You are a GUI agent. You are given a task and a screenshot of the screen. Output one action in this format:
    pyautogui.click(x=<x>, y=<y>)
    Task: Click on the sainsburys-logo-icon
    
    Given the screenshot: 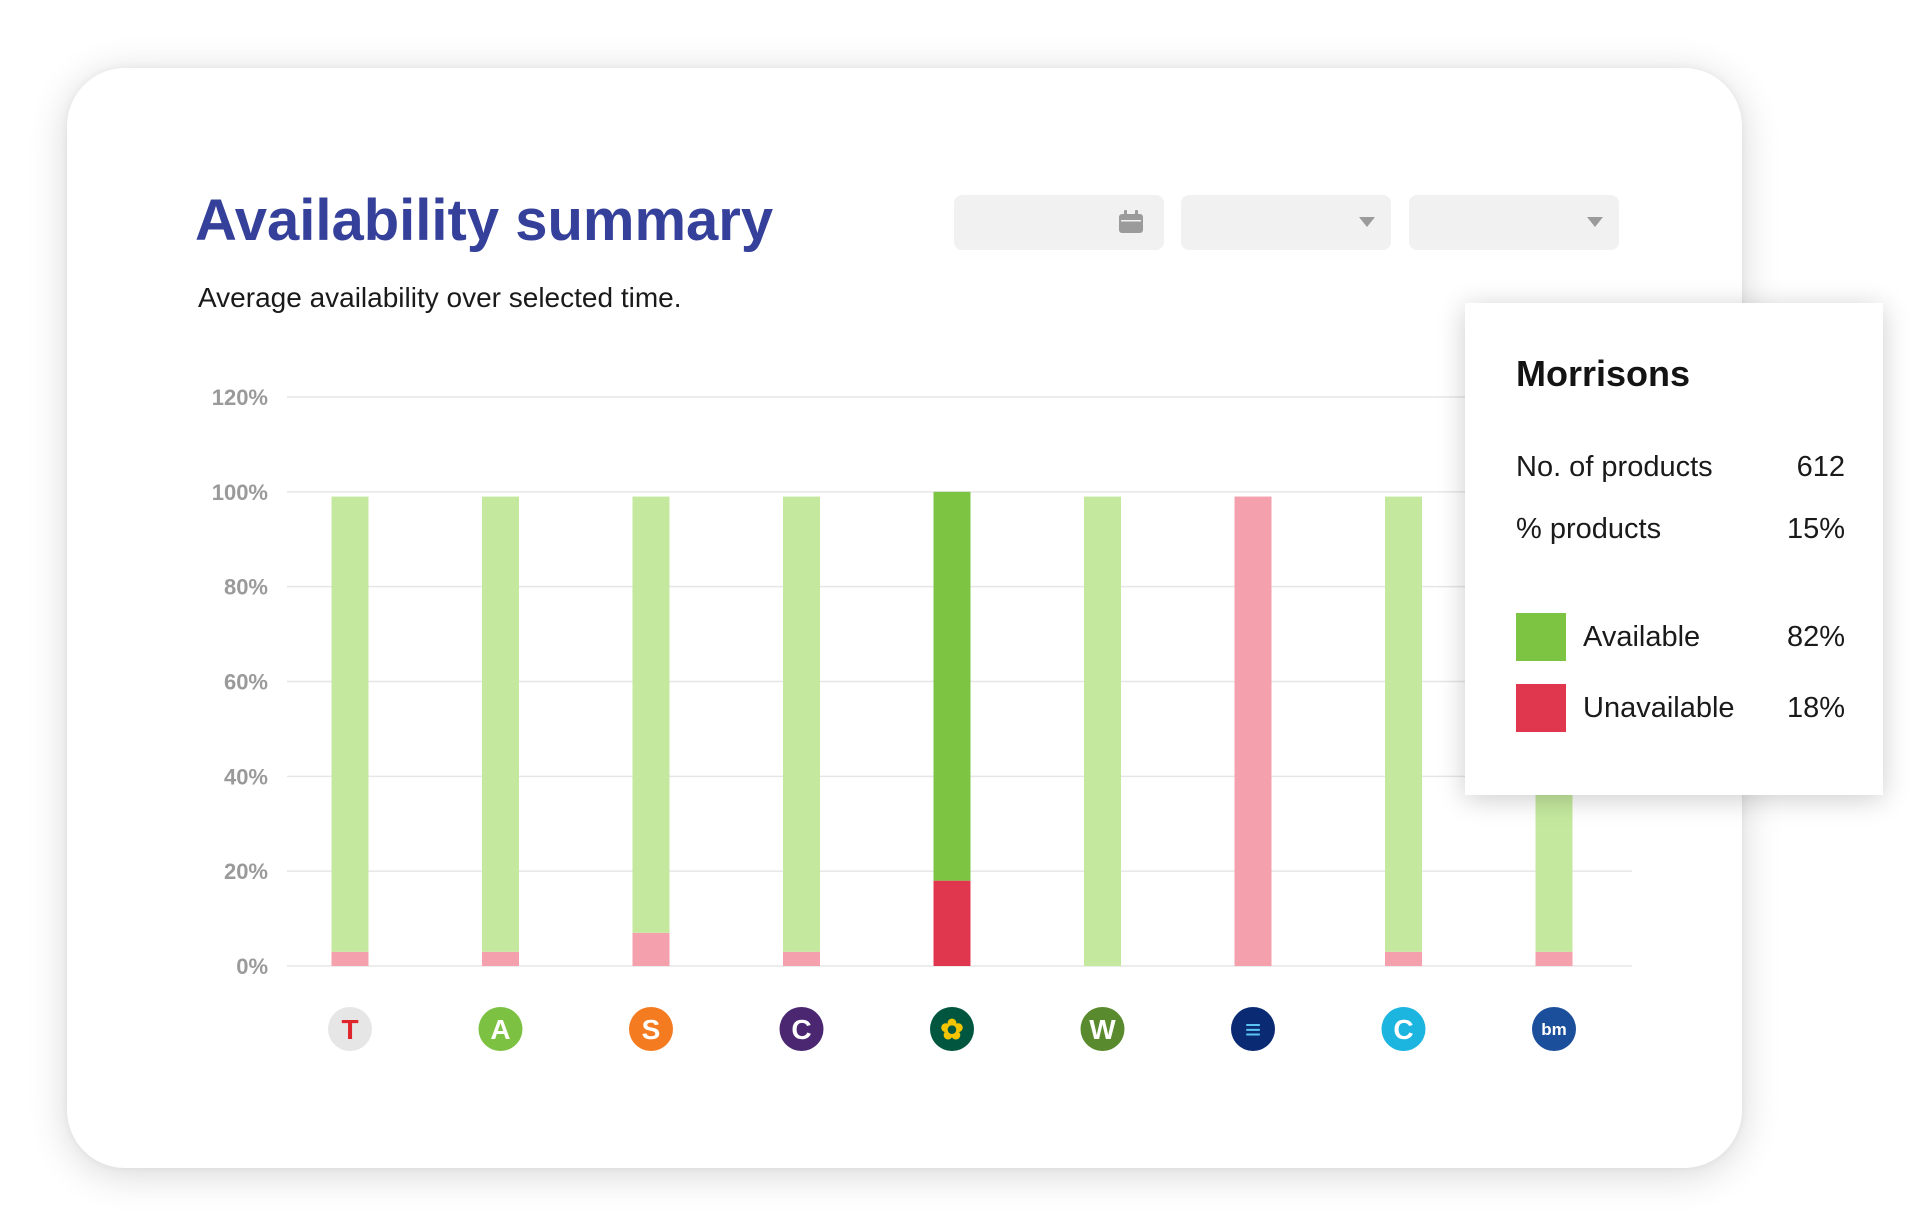 What is the action you would take?
    pyautogui.click(x=651, y=1029)
    